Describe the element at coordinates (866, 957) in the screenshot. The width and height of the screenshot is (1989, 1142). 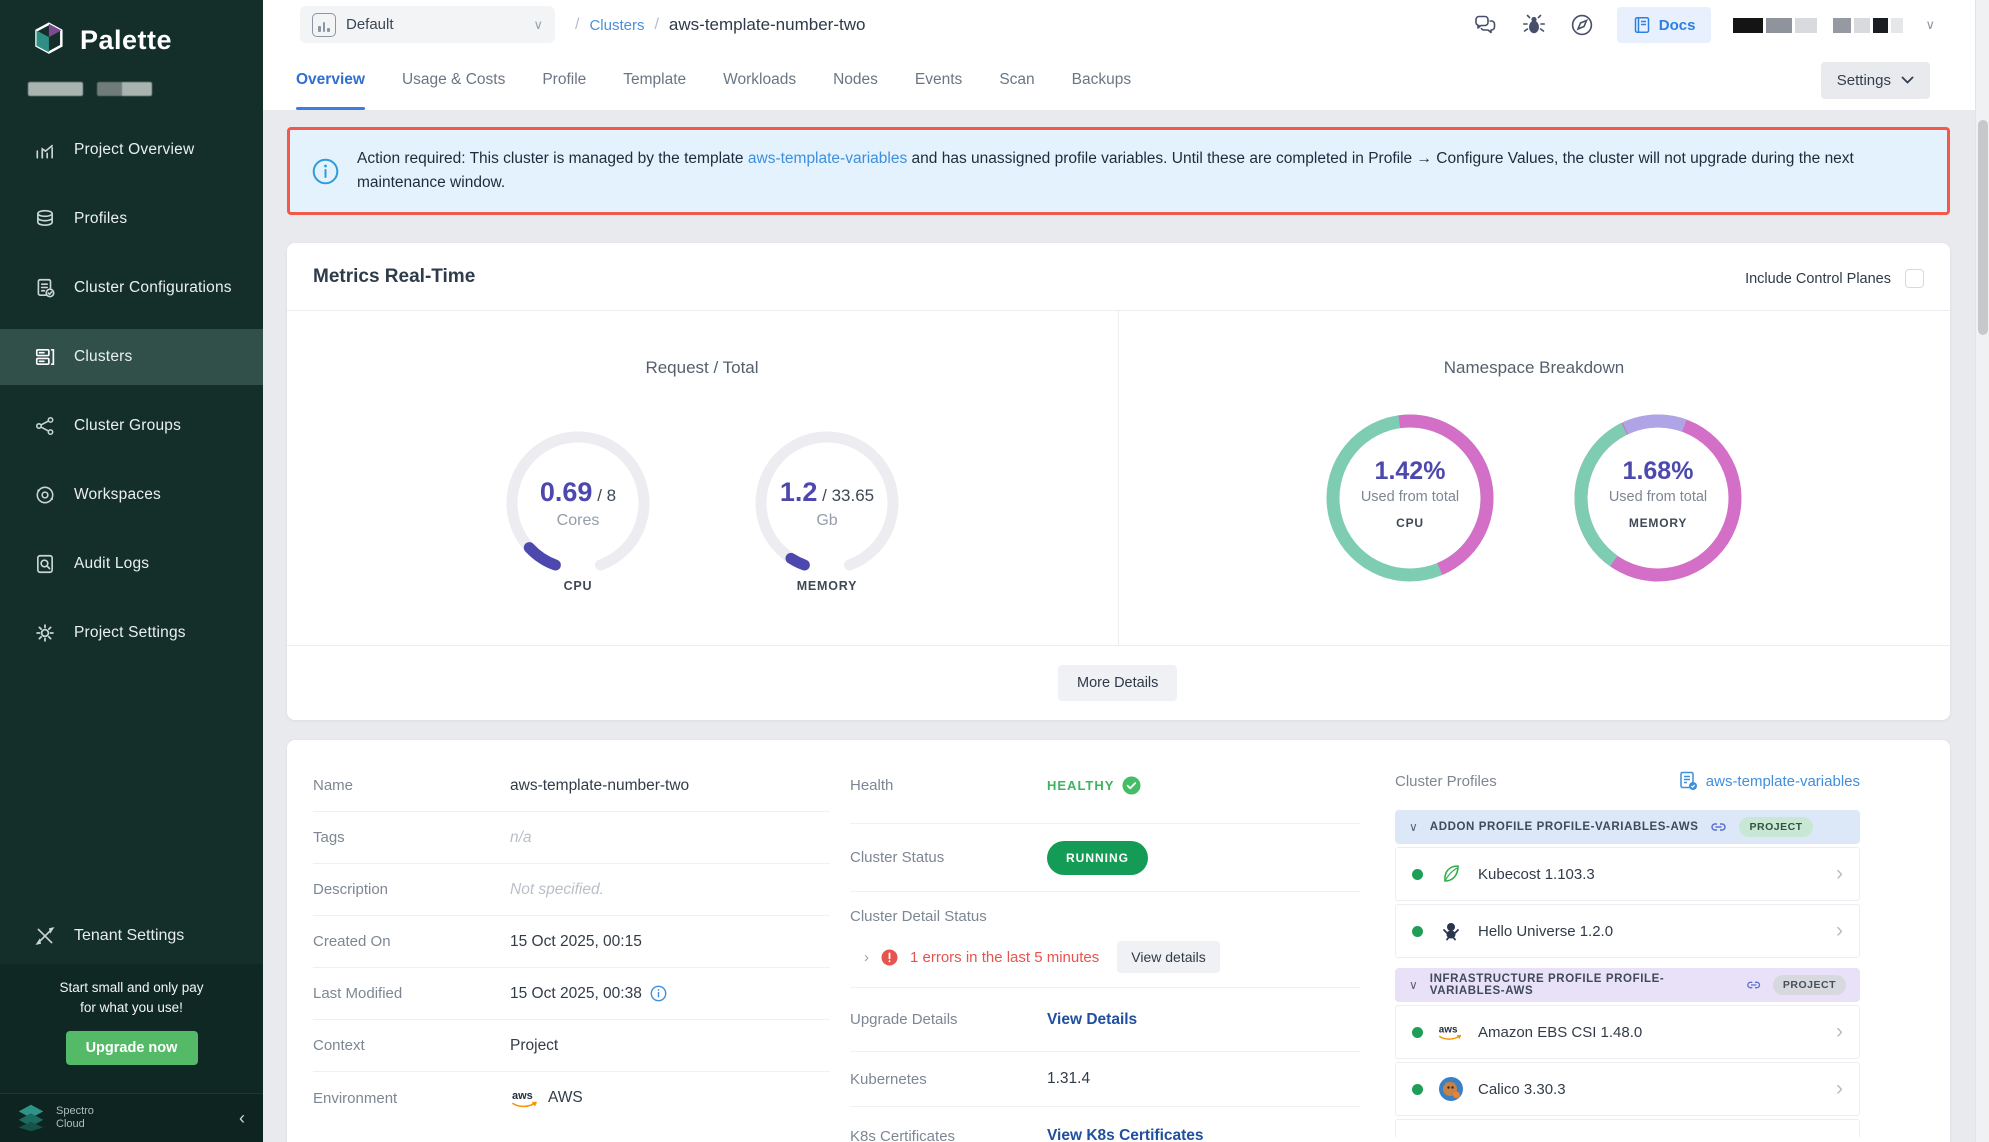
I see `expand-chevron-icon: ›` at that location.